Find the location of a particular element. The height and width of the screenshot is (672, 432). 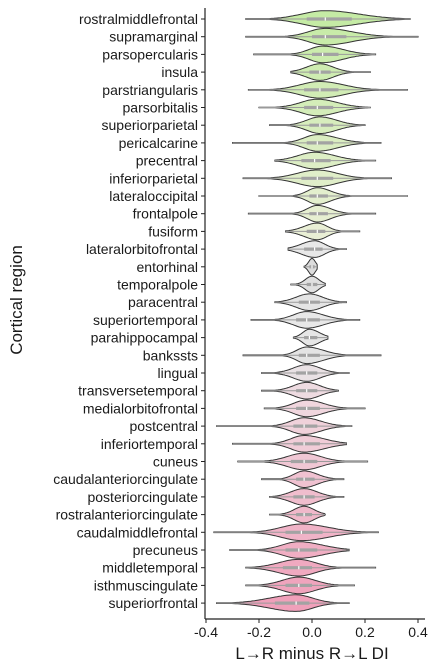

violin-parsorbitalis is located at coordinates (314, 107).